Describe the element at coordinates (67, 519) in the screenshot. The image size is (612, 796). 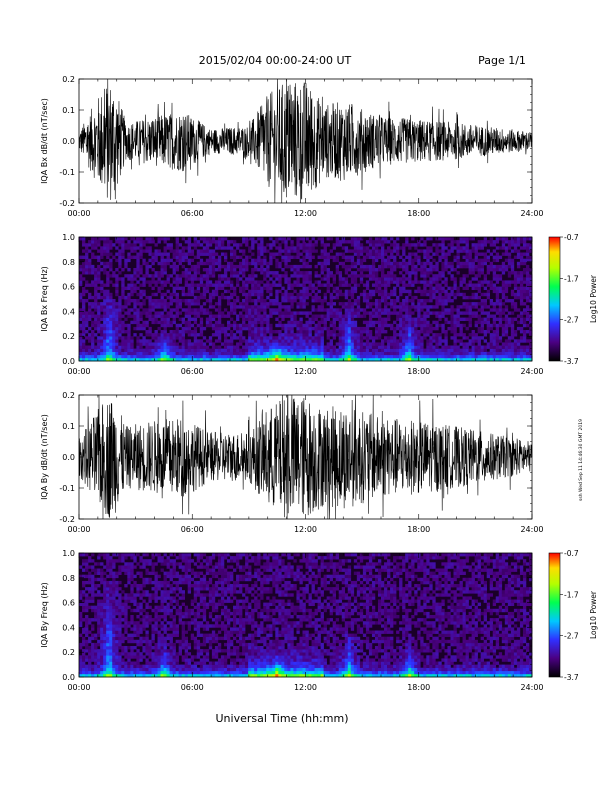
I see `y-tick-label: -0.2` at that location.